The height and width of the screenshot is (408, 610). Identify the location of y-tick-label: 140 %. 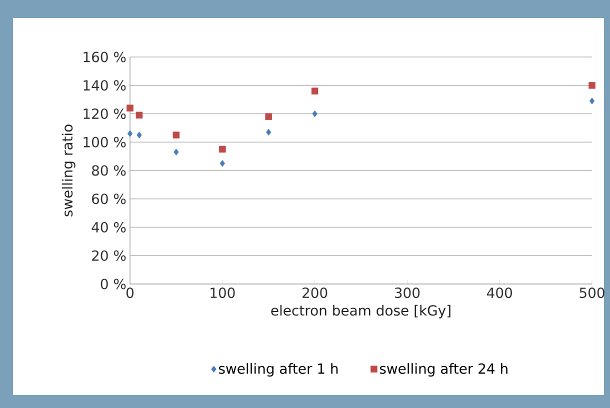
(105, 85).